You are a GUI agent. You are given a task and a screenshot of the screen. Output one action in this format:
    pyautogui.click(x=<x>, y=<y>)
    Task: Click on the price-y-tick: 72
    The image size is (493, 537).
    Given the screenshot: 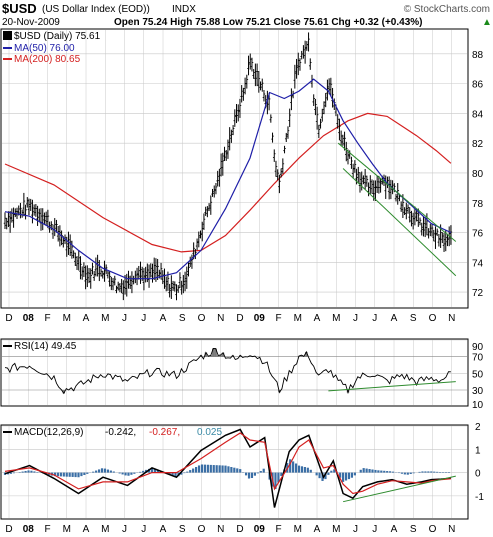 What is the action you would take?
    pyautogui.click(x=478, y=293)
    